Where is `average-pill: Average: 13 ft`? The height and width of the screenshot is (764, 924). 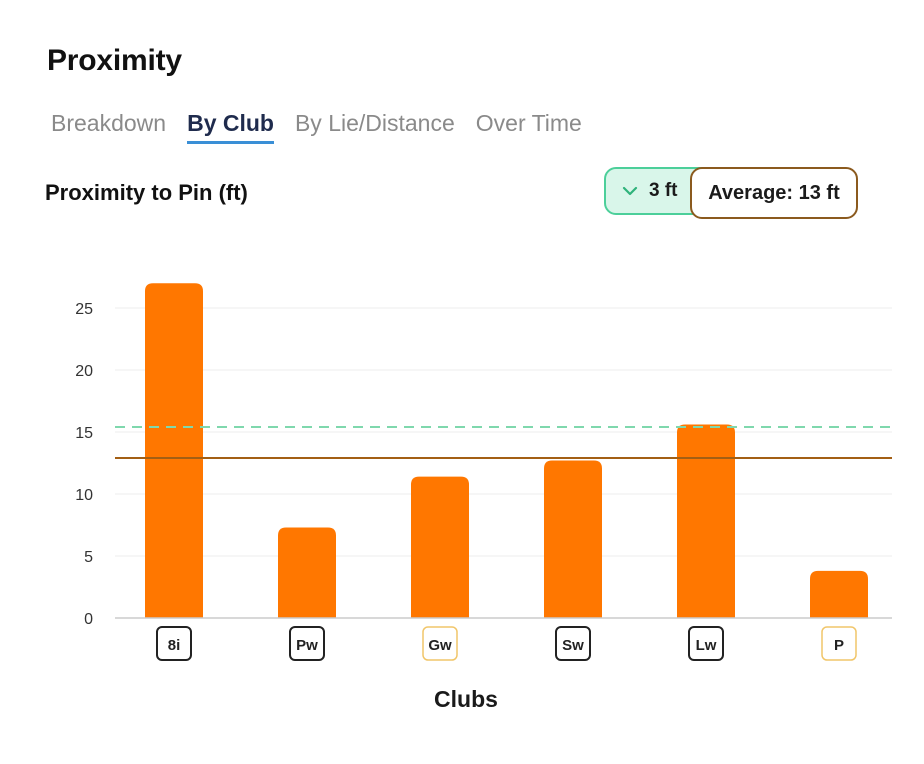 average-pill: Average: 13 ft is located at coordinates (774, 193).